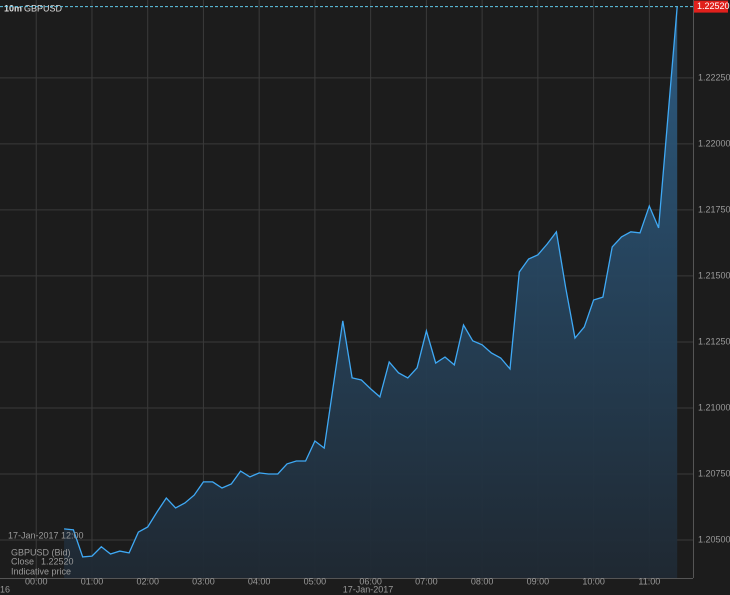  I want to click on x-tick-label: 07:00, so click(426, 581).